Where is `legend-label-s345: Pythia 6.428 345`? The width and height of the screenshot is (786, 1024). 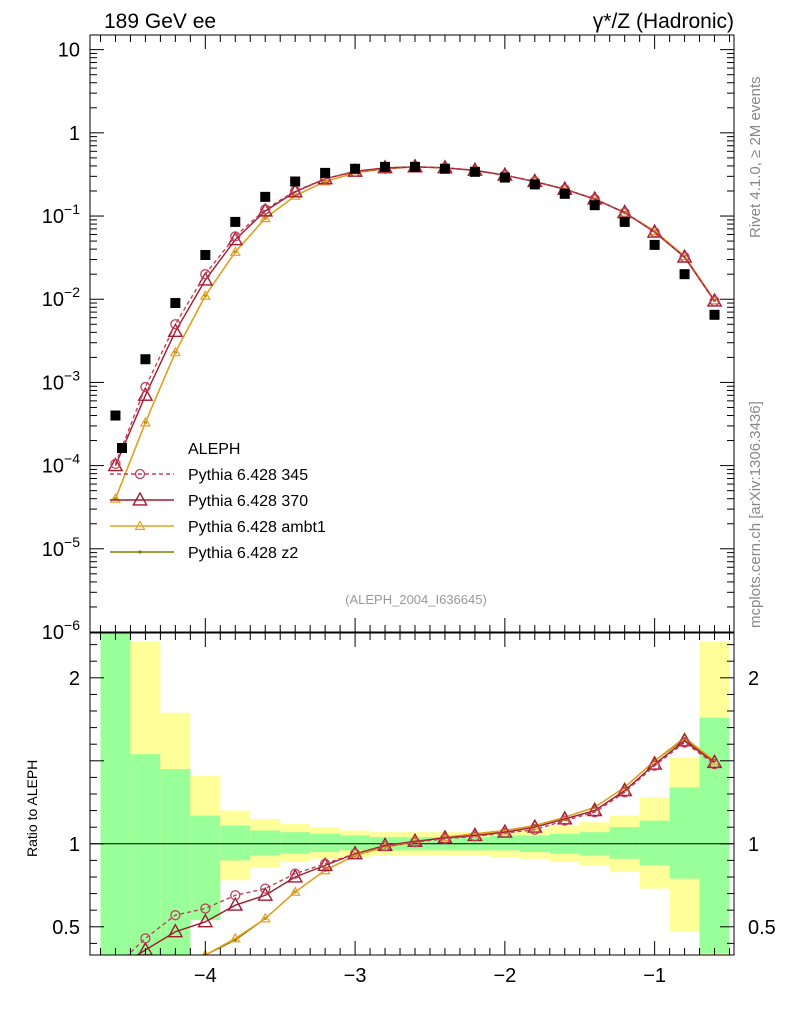 legend-label-s345: Pythia 6.428 345 is located at coordinates (248, 475).